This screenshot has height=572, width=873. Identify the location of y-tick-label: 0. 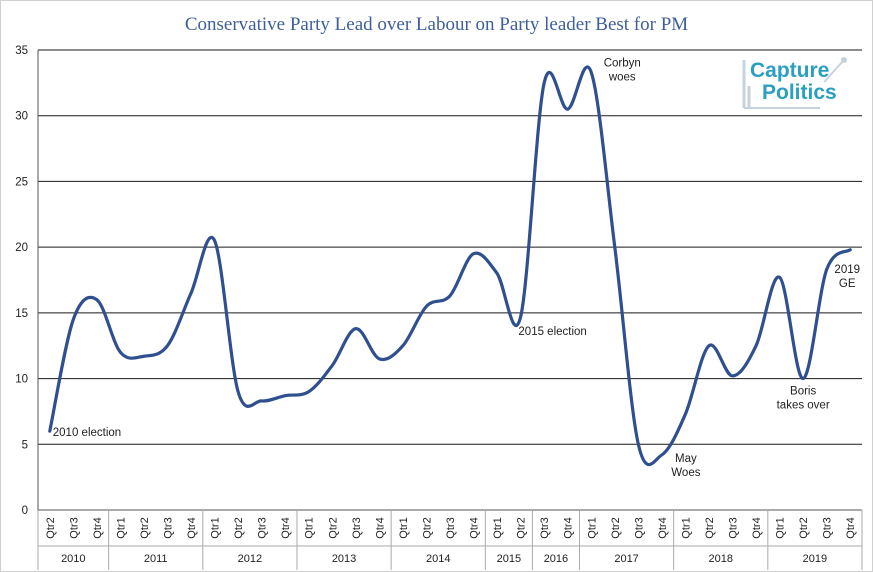
(25, 511).